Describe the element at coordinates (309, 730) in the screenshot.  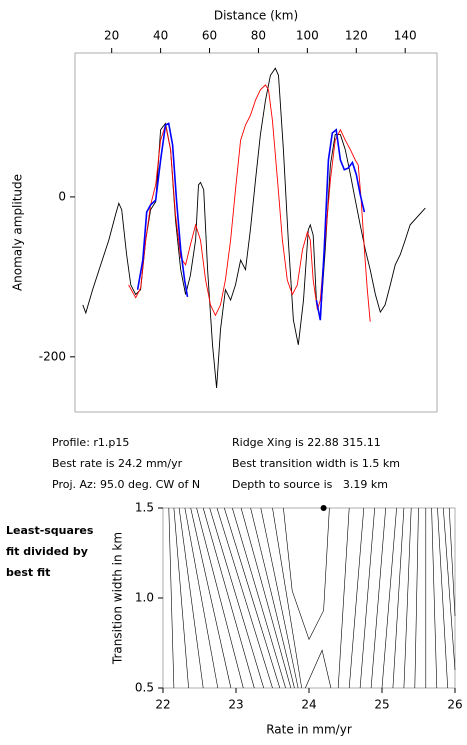
I see `x-axis-label: Rate in mm/yr` at that location.